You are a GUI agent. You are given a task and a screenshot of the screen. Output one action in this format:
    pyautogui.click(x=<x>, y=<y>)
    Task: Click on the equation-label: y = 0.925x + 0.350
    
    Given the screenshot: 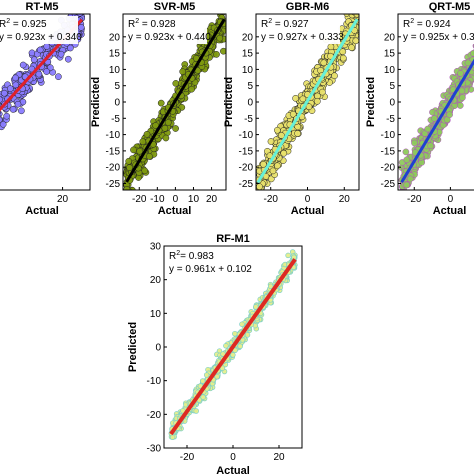 What is the action you would take?
    pyautogui.click(x=438, y=37)
    